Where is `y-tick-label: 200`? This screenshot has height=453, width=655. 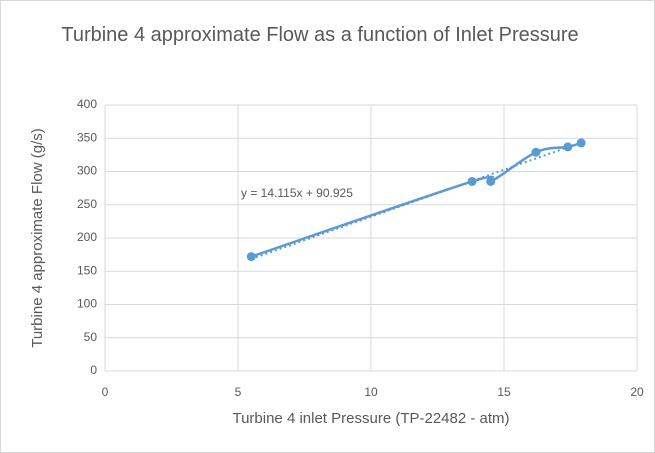
y-tick-label: 200 is located at coordinates (87, 237).